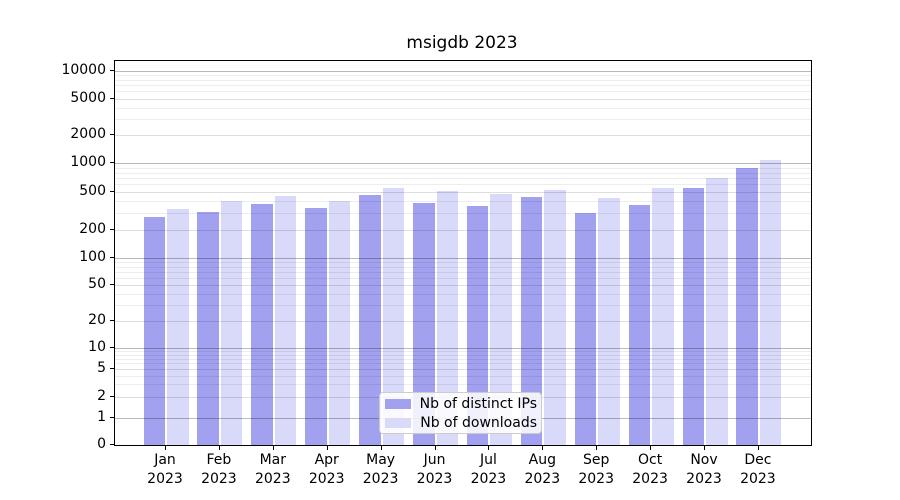 The image size is (900, 500). I want to click on y-tick-label-10: 10, so click(97, 347).